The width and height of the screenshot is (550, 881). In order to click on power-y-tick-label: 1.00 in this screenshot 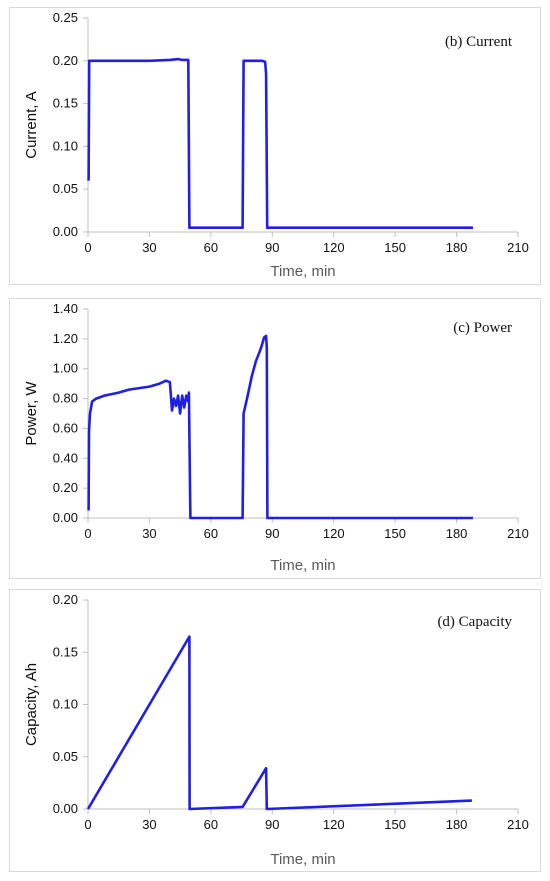, I will do `click(65, 368)`.